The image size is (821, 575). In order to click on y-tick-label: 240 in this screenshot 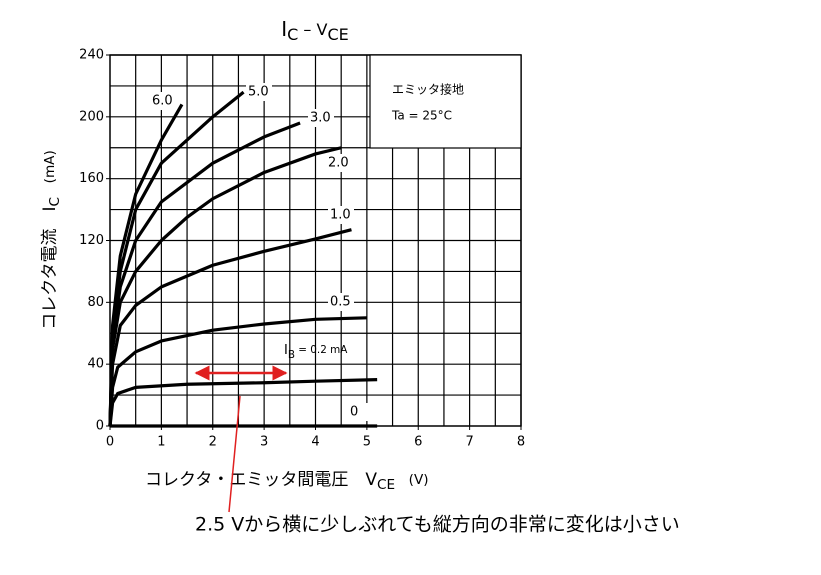, I will do `click(91, 55)`.